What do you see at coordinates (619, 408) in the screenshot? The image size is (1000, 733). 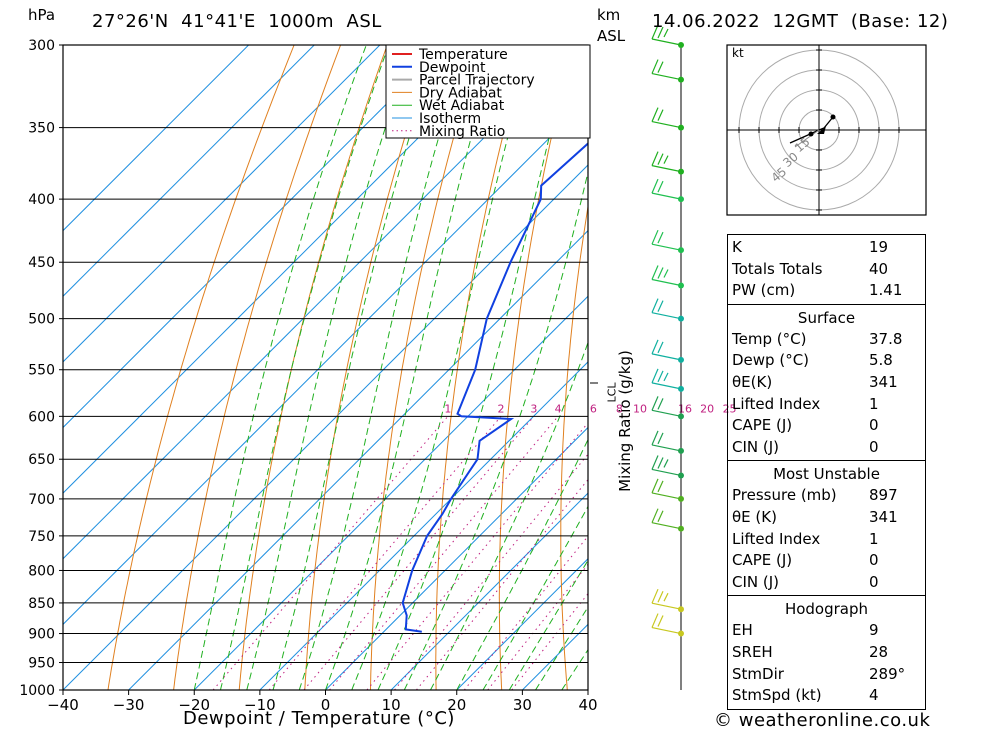 I see `mixing-ratio-label: 8` at bounding box center [619, 408].